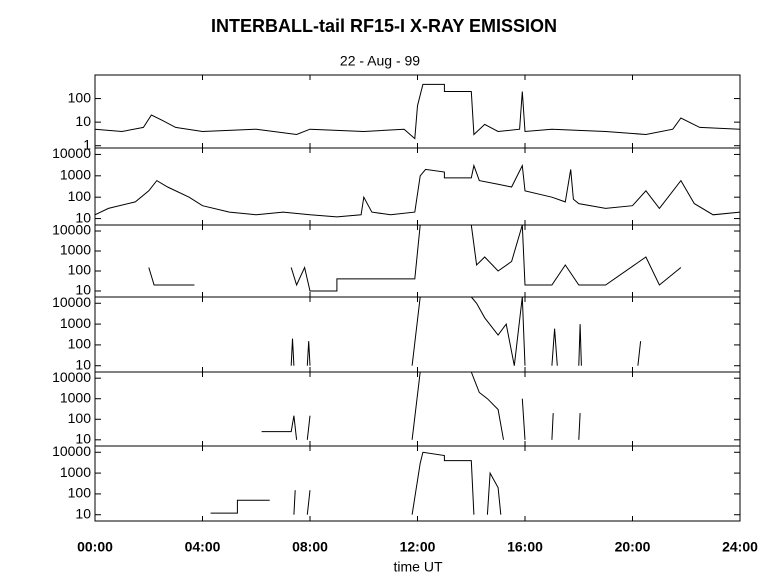  I want to click on y-tick-label: 1, so click(87, 144).